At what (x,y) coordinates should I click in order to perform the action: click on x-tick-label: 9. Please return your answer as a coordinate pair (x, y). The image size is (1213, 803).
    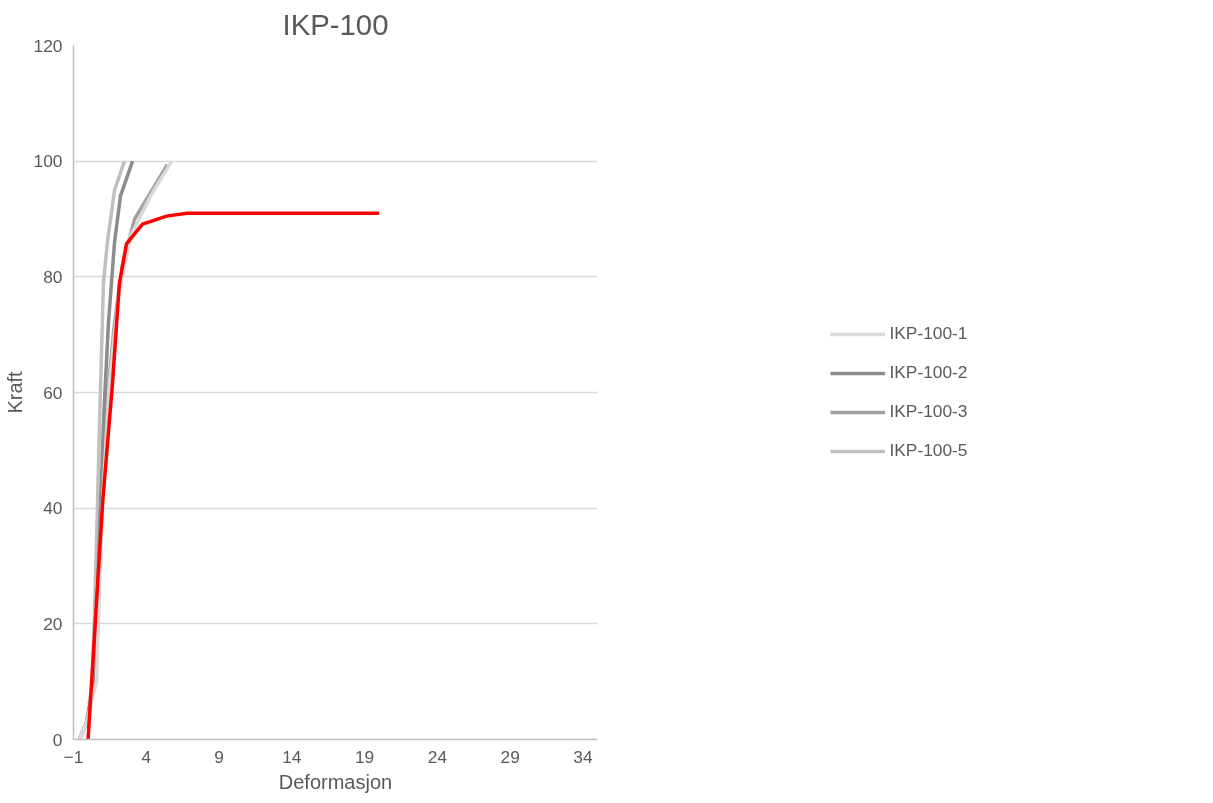
    Looking at the image, I should click on (219, 756).